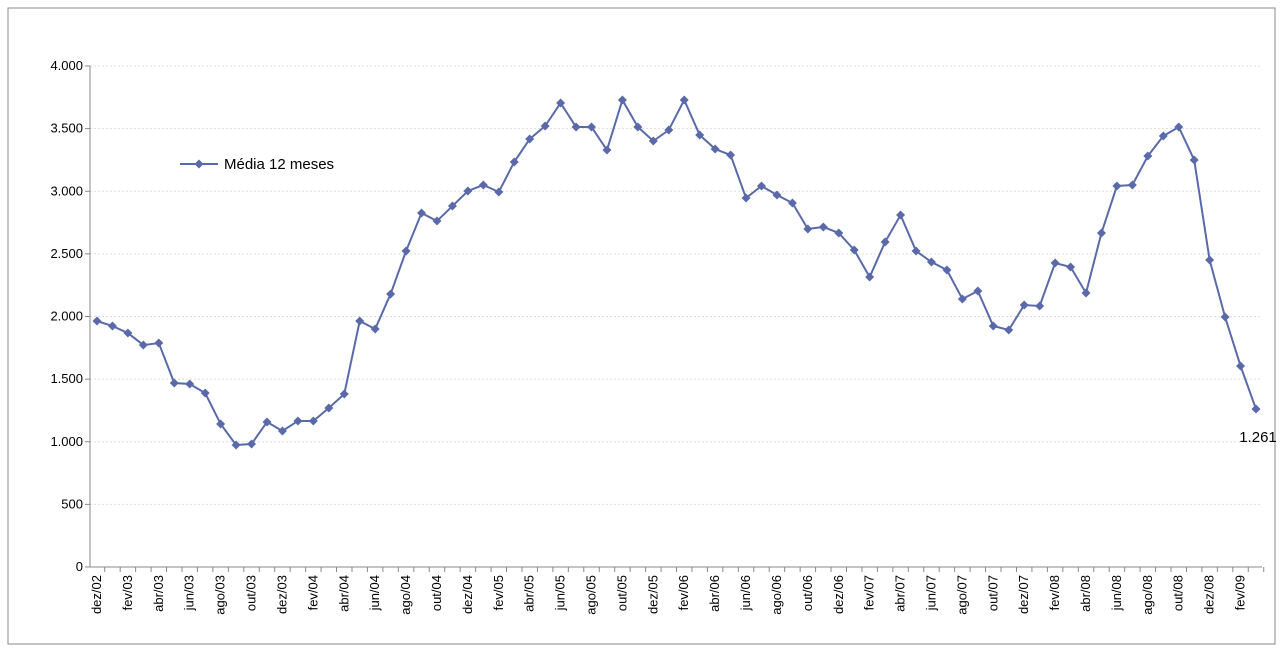 The height and width of the screenshot is (657, 1283). What do you see at coordinates (652, 594) in the screenshot?
I see `x-tick-label: dez/05` at bounding box center [652, 594].